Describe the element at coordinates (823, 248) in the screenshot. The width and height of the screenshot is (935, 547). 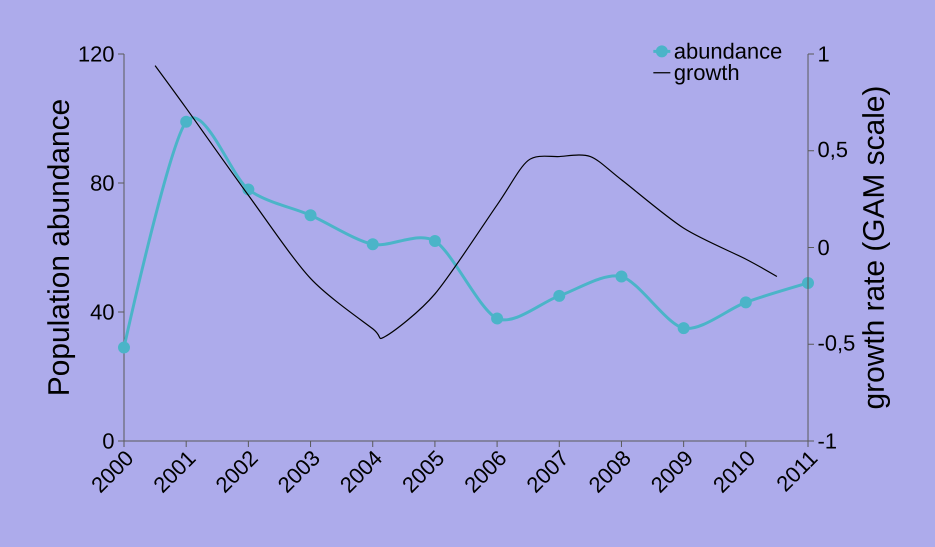
I see `y2-tick-label: 0` at that location.